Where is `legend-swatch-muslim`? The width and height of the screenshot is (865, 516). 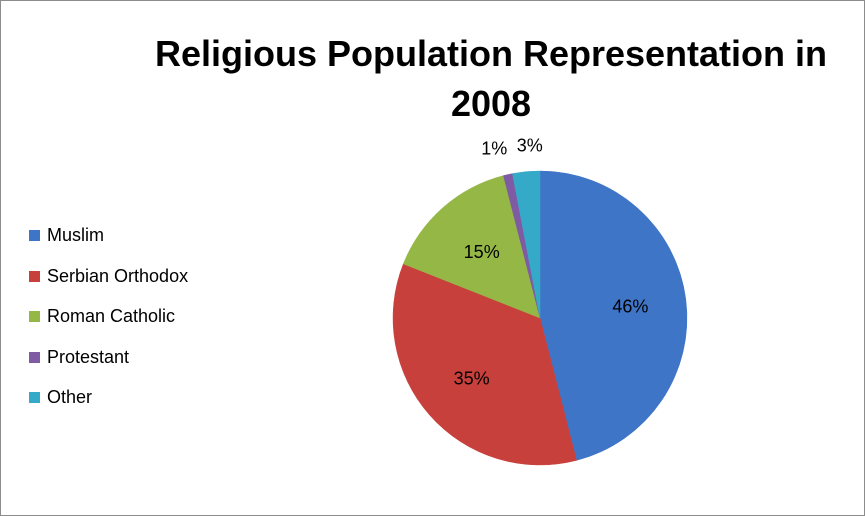
legend-swatch-muslim is located at coordinates (34, 235).